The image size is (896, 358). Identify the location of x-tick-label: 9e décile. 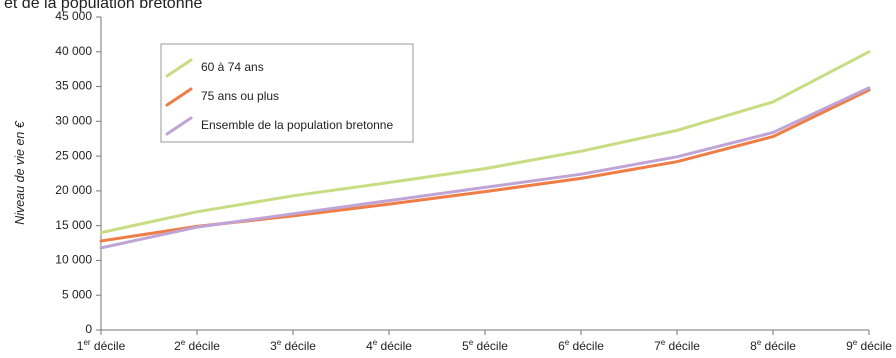
(869, 345).